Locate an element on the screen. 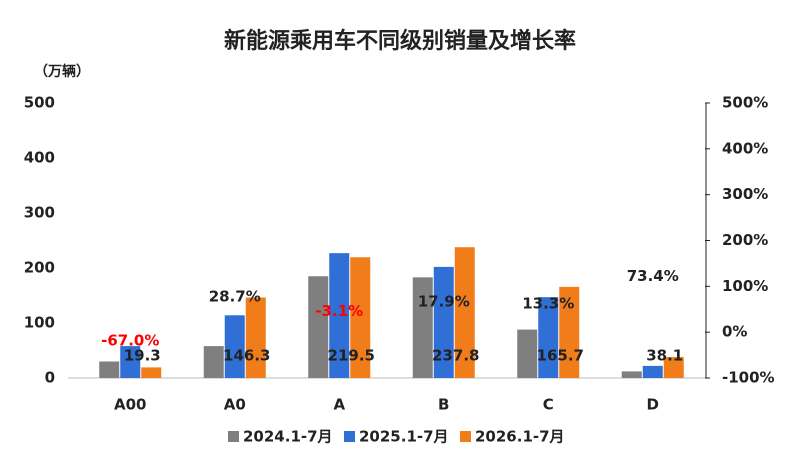 The height and width of the screenshot is (472, 800). growth-label: 17.9% is located at coordinates (444, 301).